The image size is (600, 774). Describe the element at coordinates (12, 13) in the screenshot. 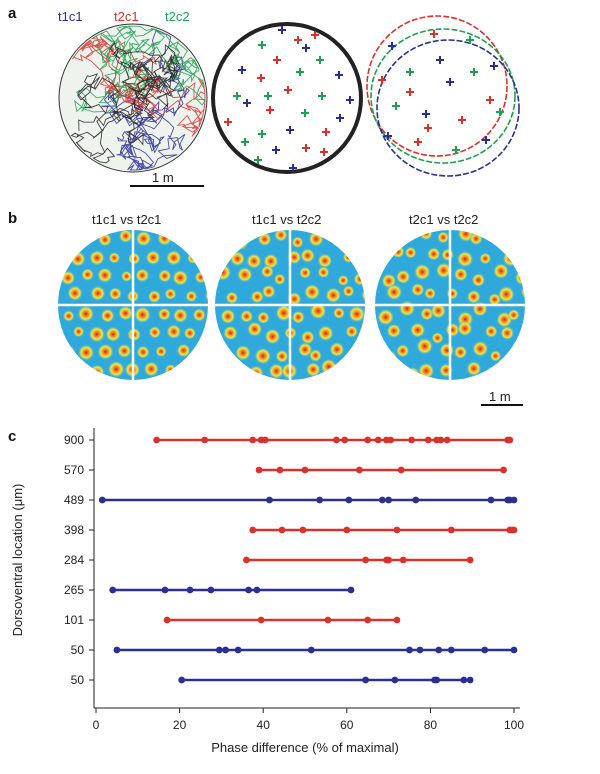

I see `panel-a-label: a` at that location.